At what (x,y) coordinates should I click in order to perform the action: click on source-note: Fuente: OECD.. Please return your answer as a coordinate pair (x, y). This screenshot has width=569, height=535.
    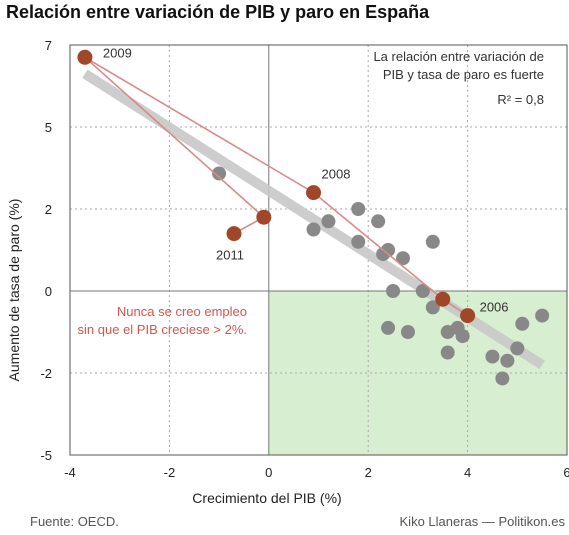
    Looking at the image, I should click on (74, 521).